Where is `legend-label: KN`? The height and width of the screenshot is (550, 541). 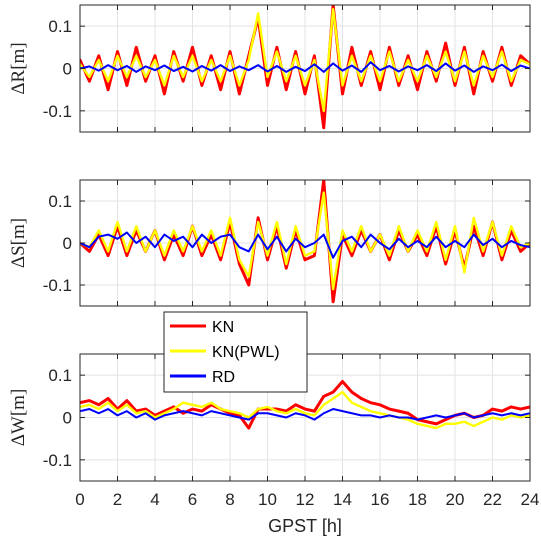
legend-label: KN is located at coordinates (223, 327).